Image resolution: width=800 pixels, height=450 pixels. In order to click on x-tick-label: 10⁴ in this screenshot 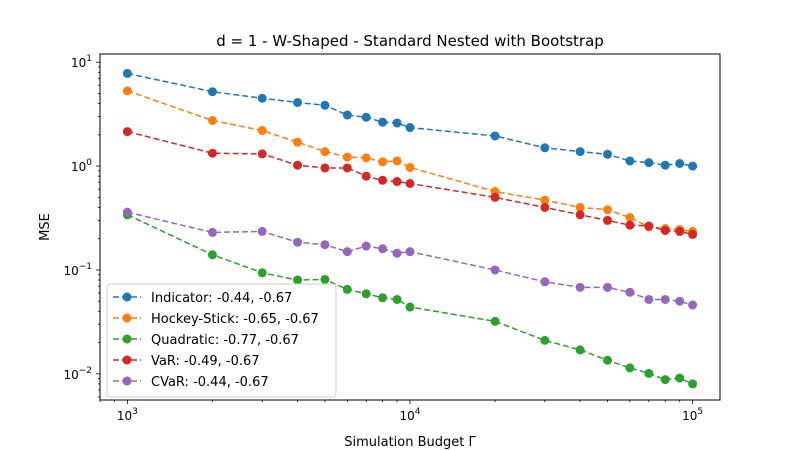, I will do `click(409, 415)`.